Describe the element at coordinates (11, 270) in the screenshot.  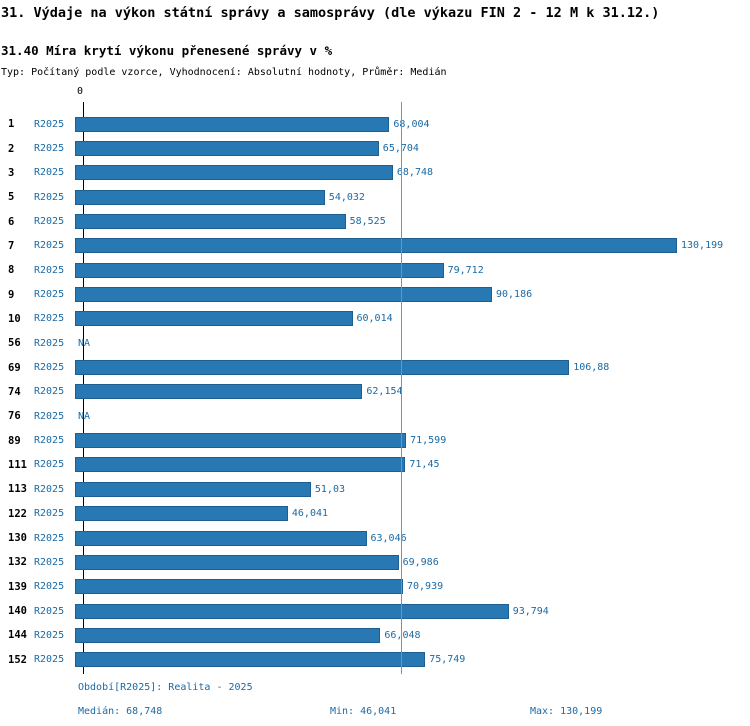
I see `category-label: 8` at that location.